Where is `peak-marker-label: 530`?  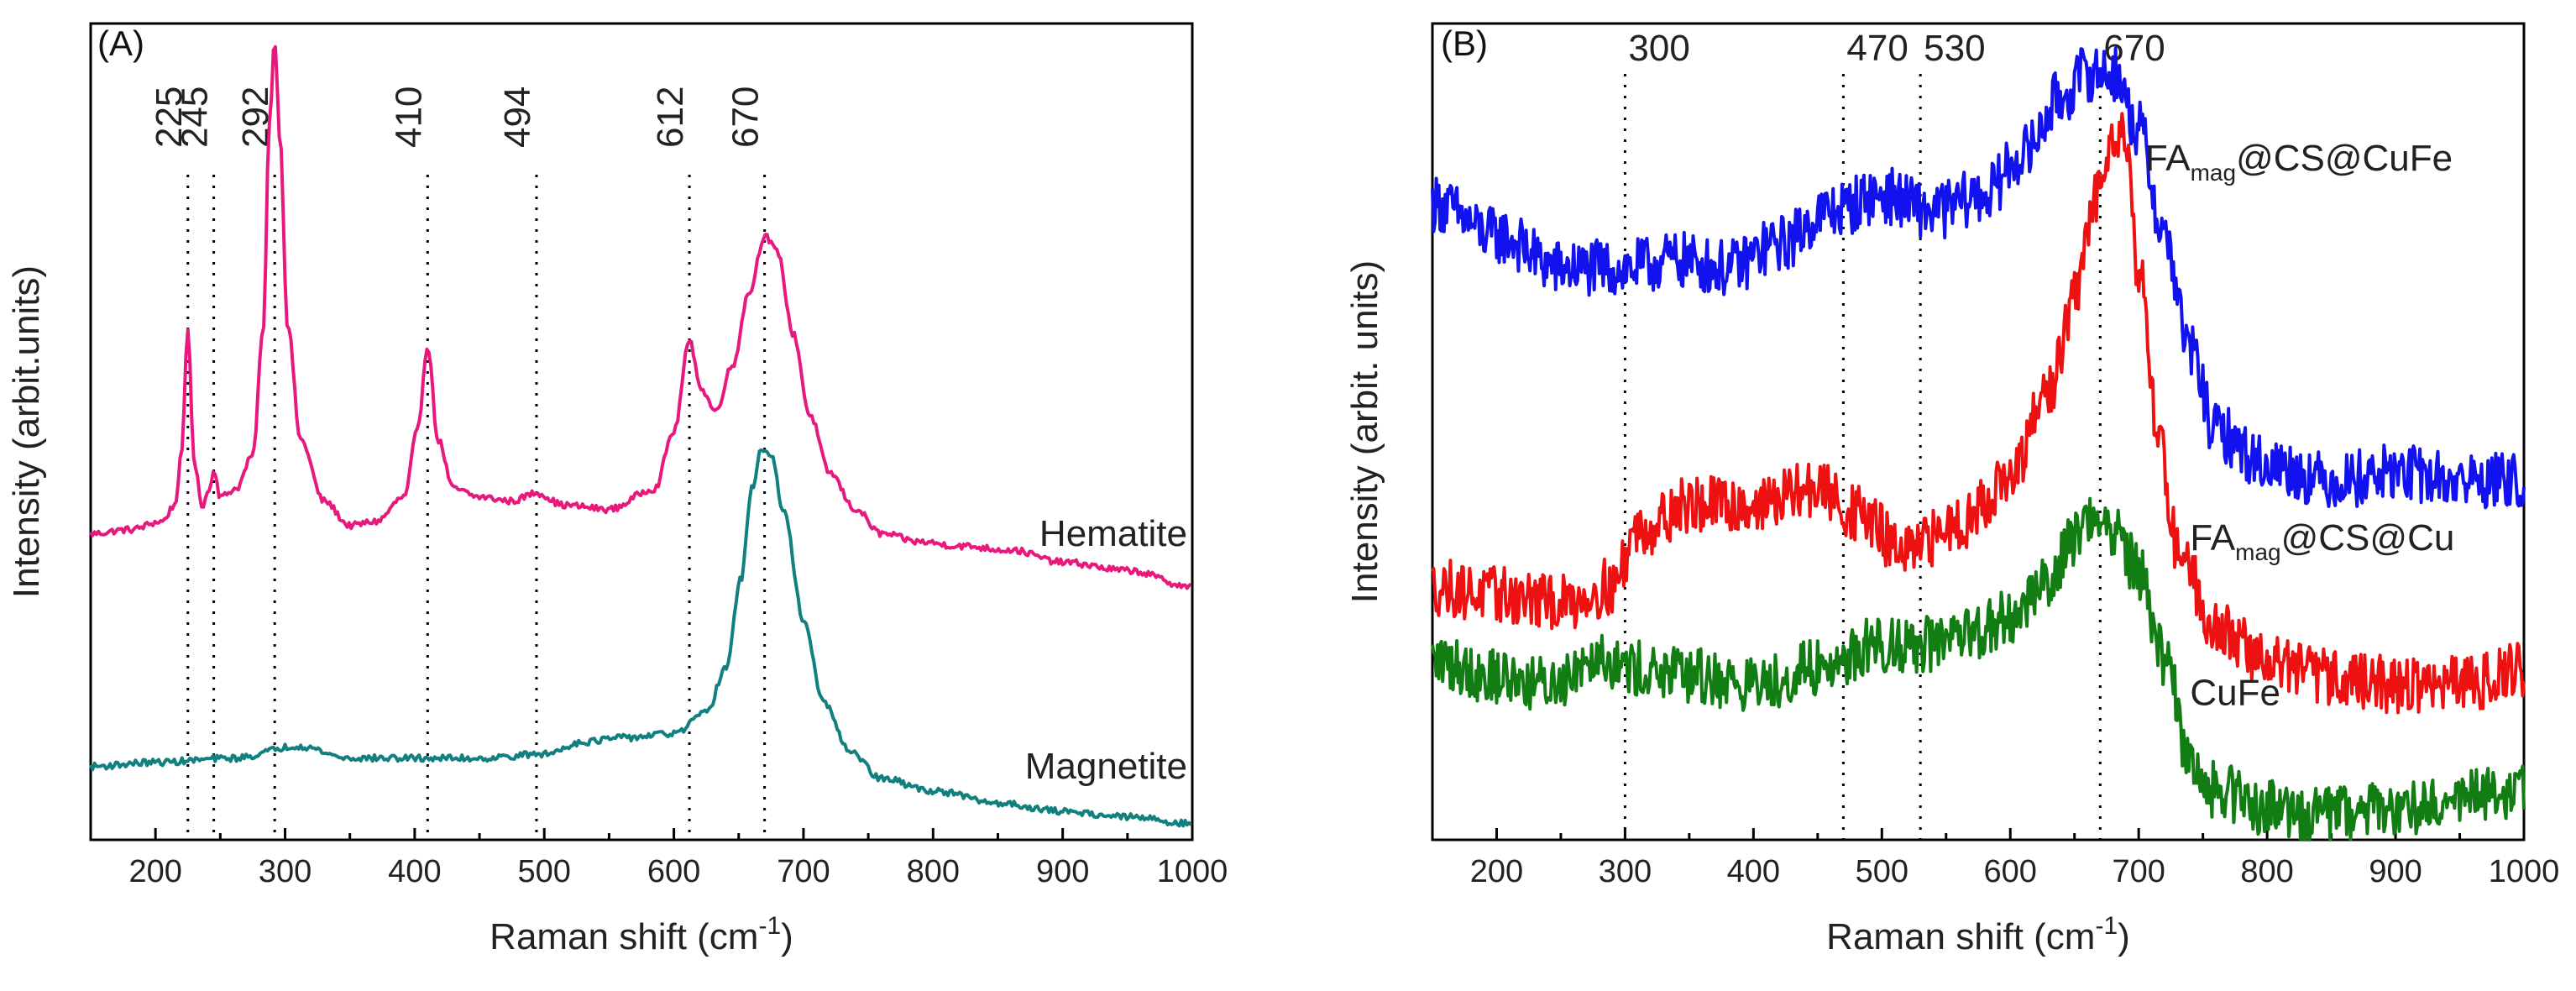
peak-marker-label: 530 is located at coordinates (1954, 49).